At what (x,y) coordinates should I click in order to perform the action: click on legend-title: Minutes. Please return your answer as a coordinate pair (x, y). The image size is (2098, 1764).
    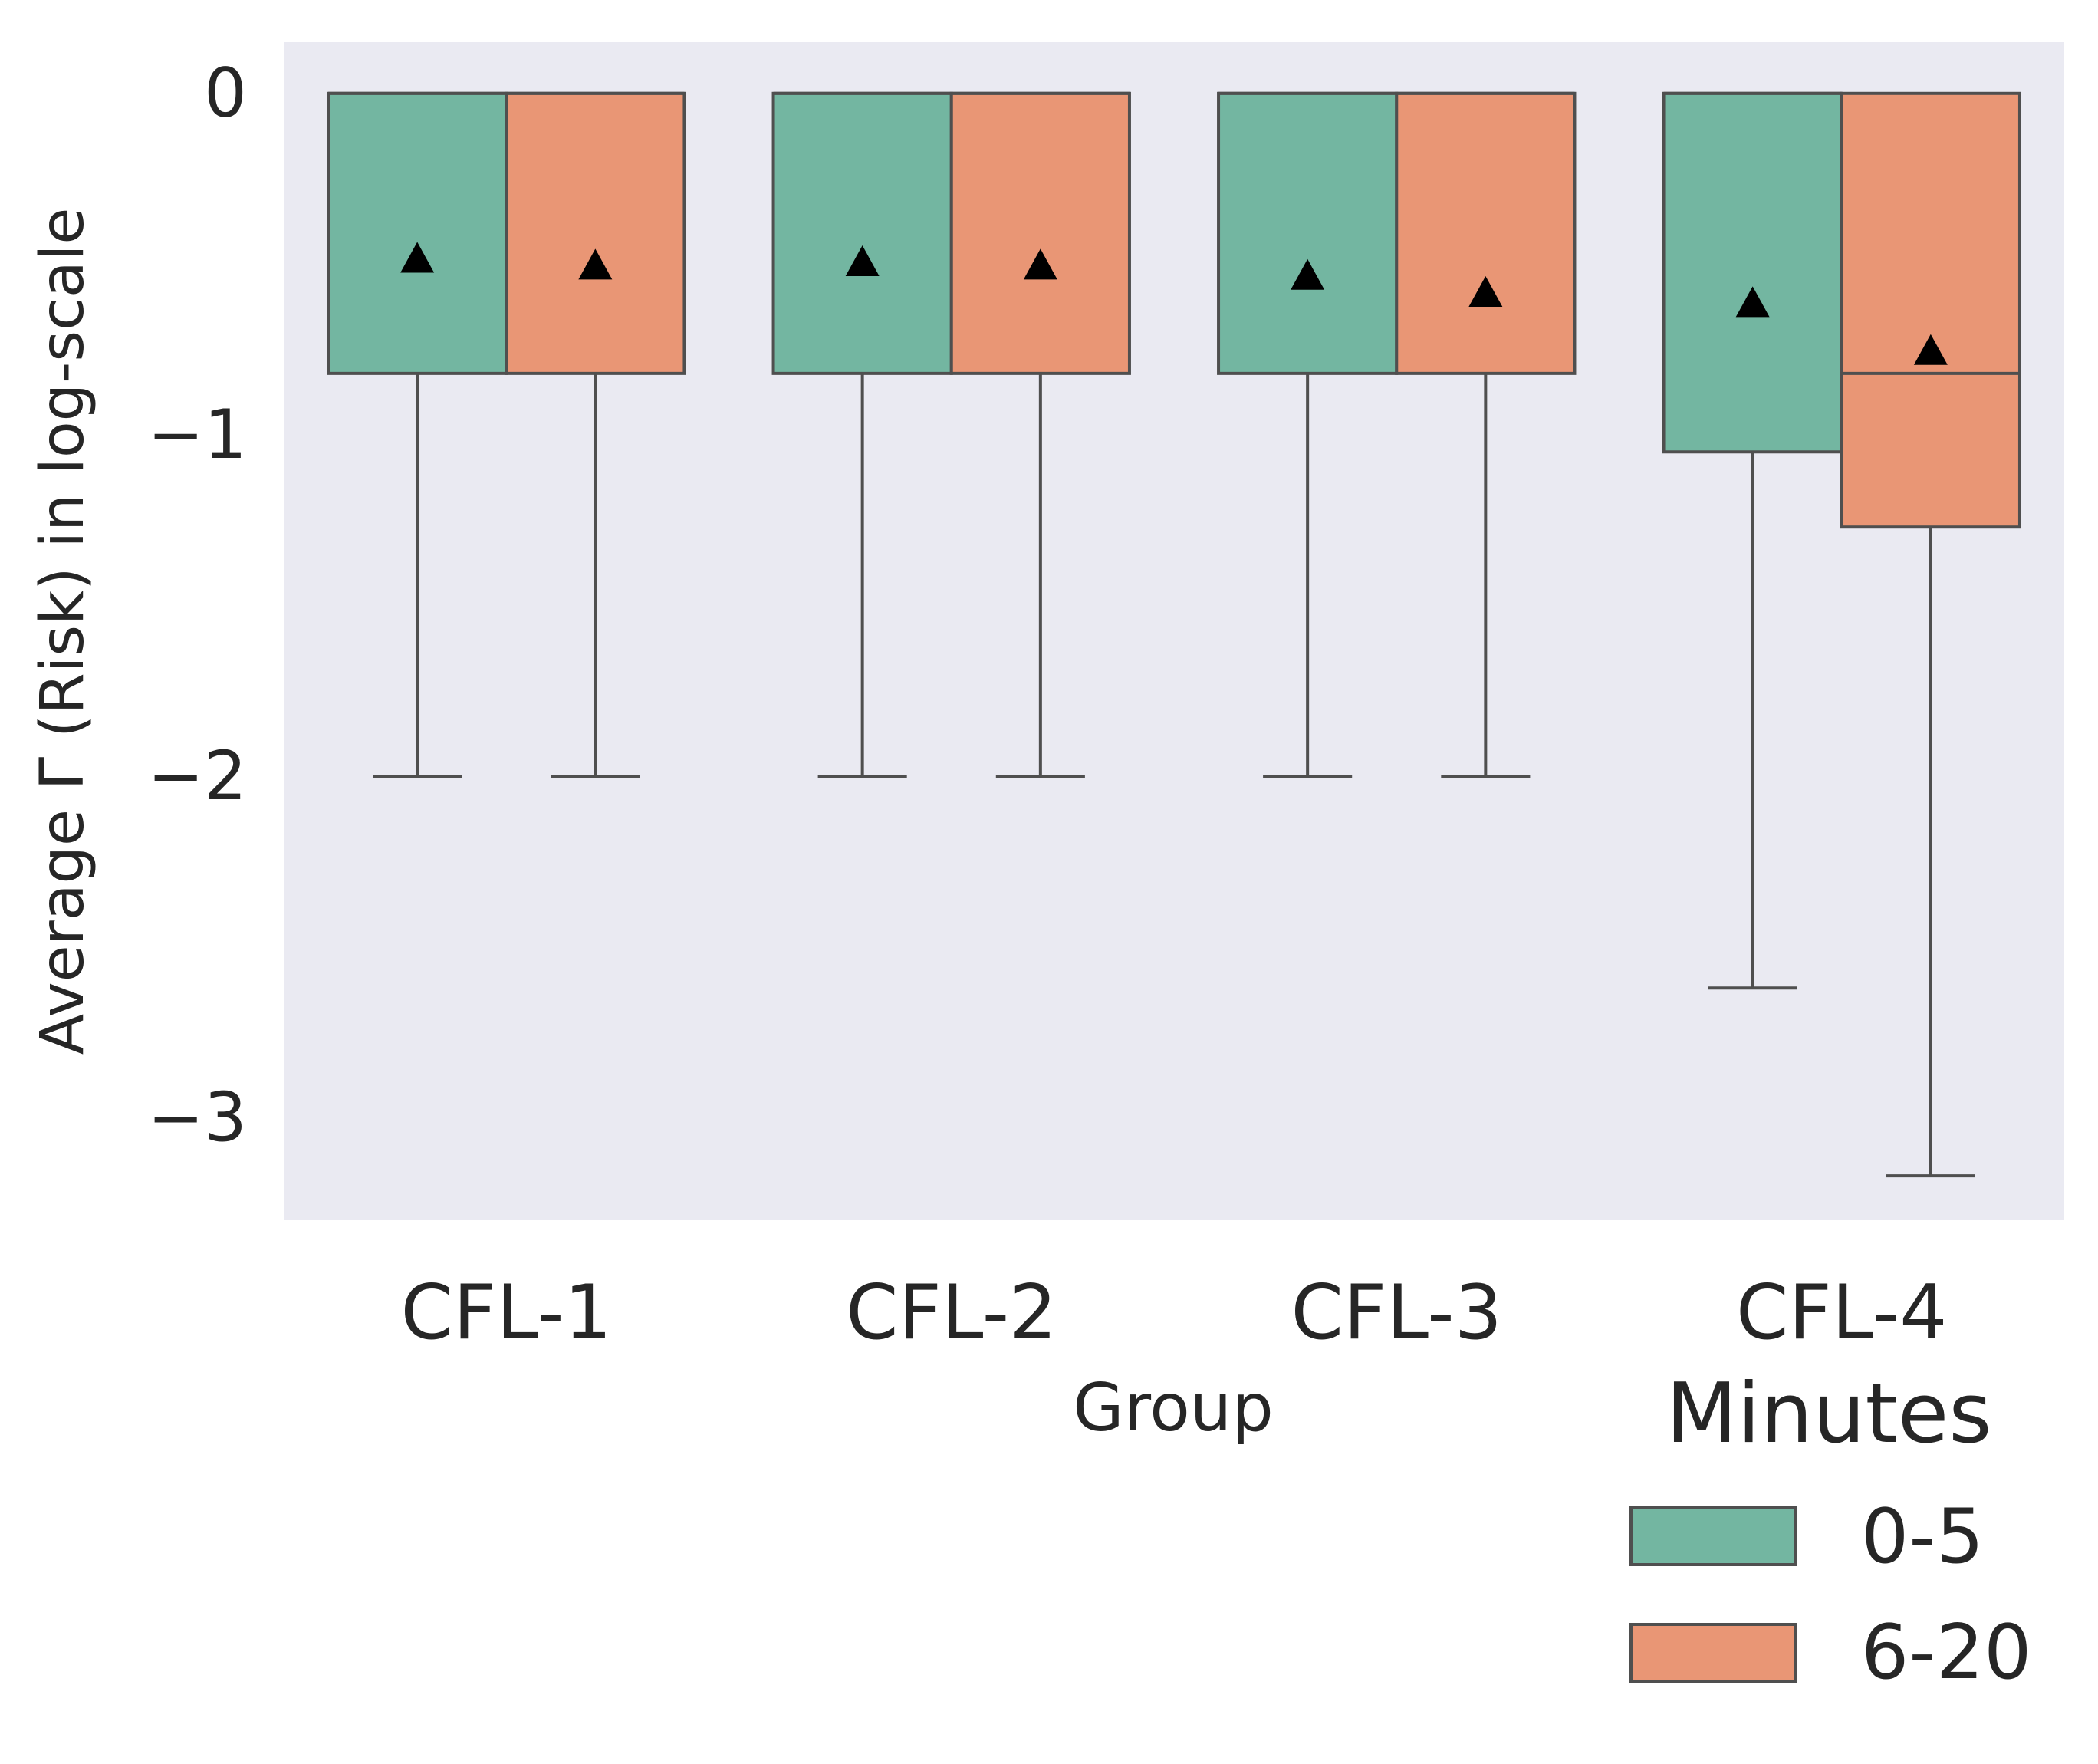
    Looking at the image, I should click on (1828, 1414).